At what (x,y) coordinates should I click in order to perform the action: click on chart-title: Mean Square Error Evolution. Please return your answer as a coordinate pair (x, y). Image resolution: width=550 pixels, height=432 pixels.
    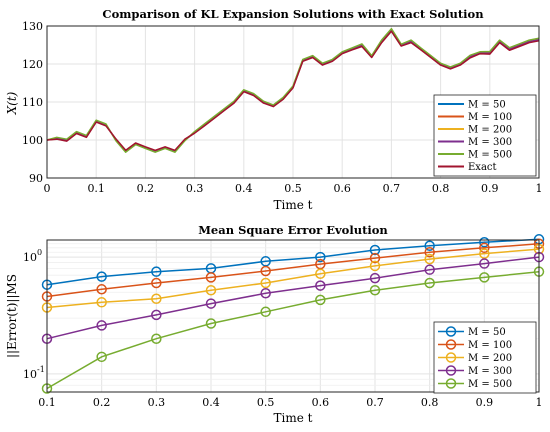
    Looking at the image, I should click on (293, 230).